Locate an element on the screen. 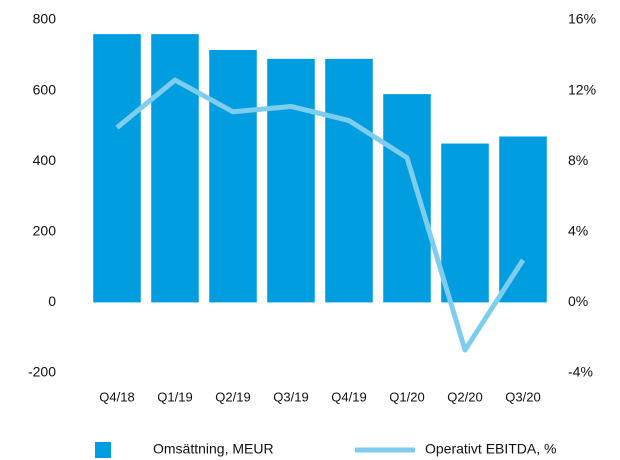  legend-swatch is located at coordinates (103, 450).